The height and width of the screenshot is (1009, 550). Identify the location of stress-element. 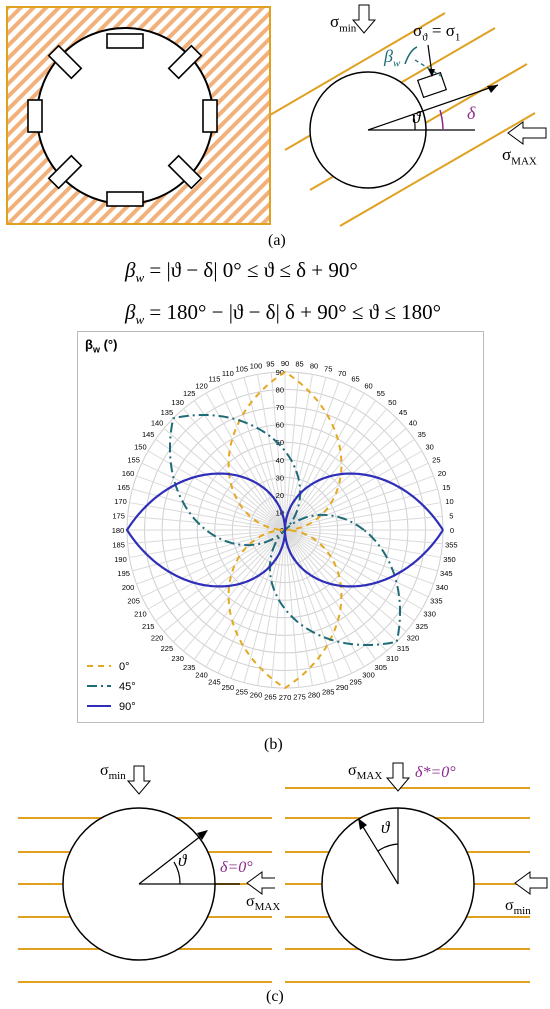
(432, 85).